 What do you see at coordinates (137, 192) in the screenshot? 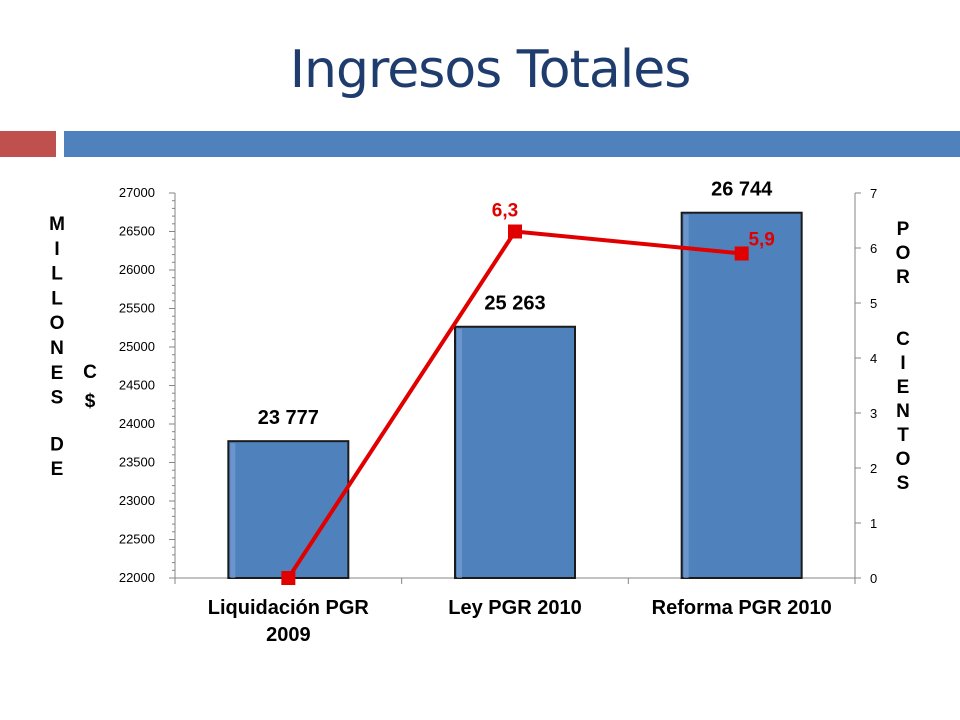
I see `left-tick-label: 27000` at bounding box center [137, 192].